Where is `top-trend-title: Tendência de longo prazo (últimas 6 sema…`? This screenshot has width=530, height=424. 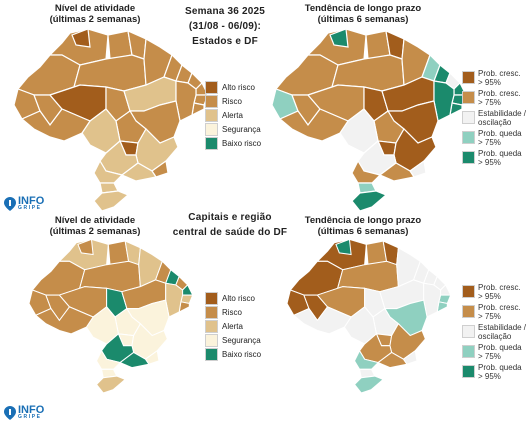 top-trend-title: Tendência de longo prazo (últimas 6 sema… is located at coordinates (363, 14).